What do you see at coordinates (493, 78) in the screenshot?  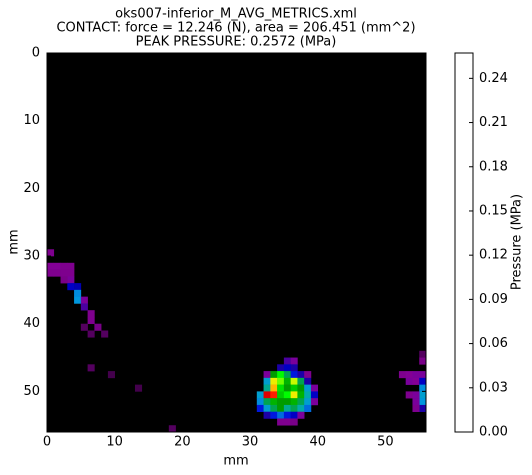 I see `colorbar-tick-label: 0.24` at bounding box center [493, 78].